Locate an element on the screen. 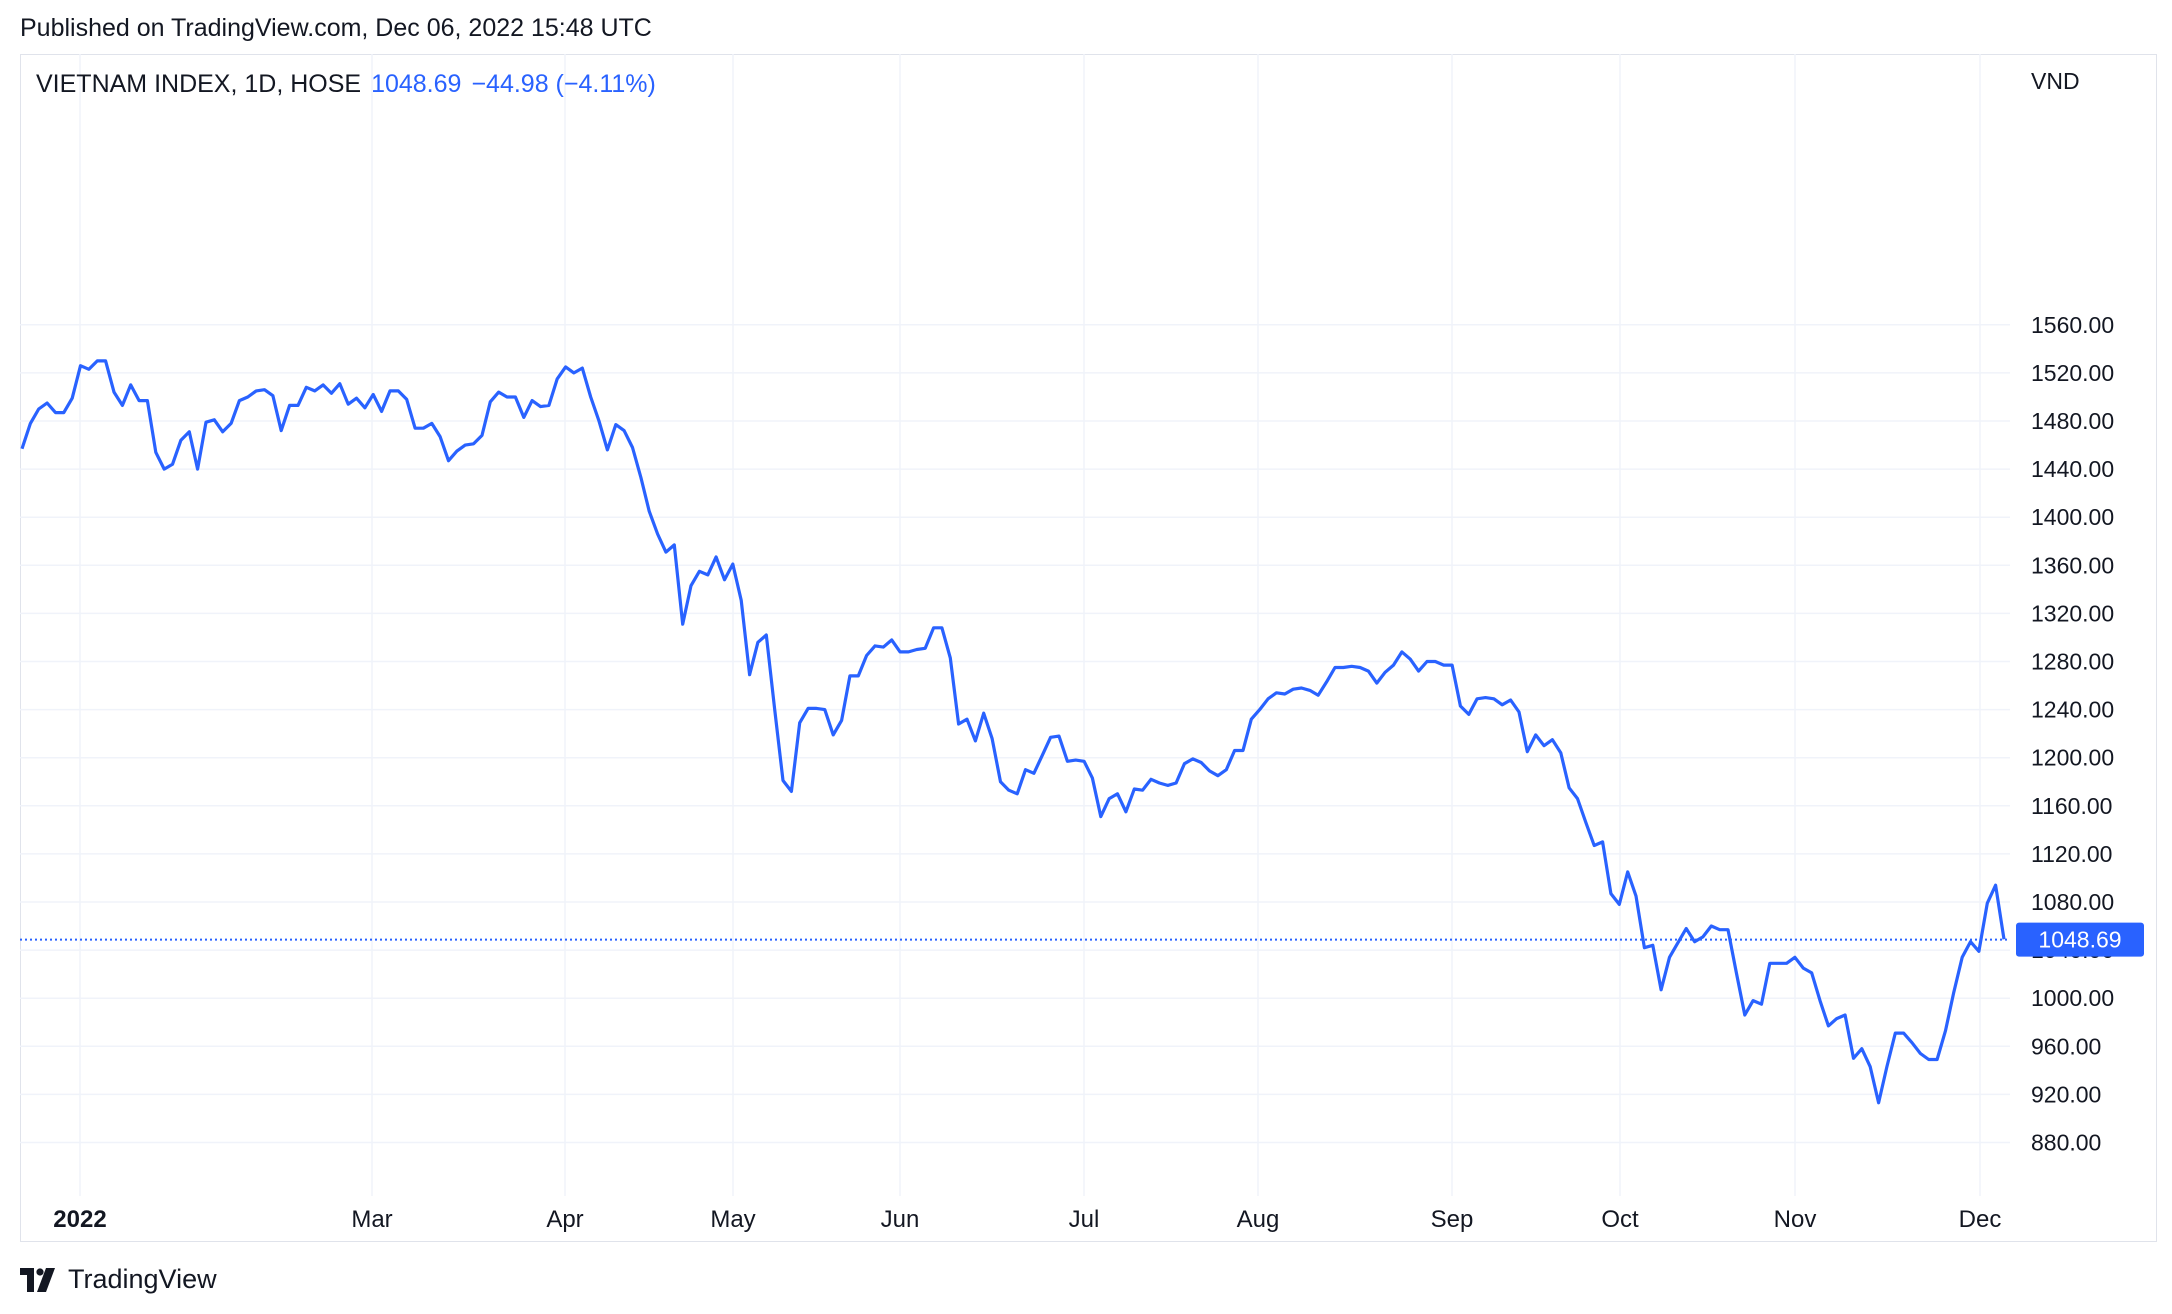 Image resolution: width=2172 pixels, height=1314 pixels. x-tick-label: May is located at coordinates (732, 1219).